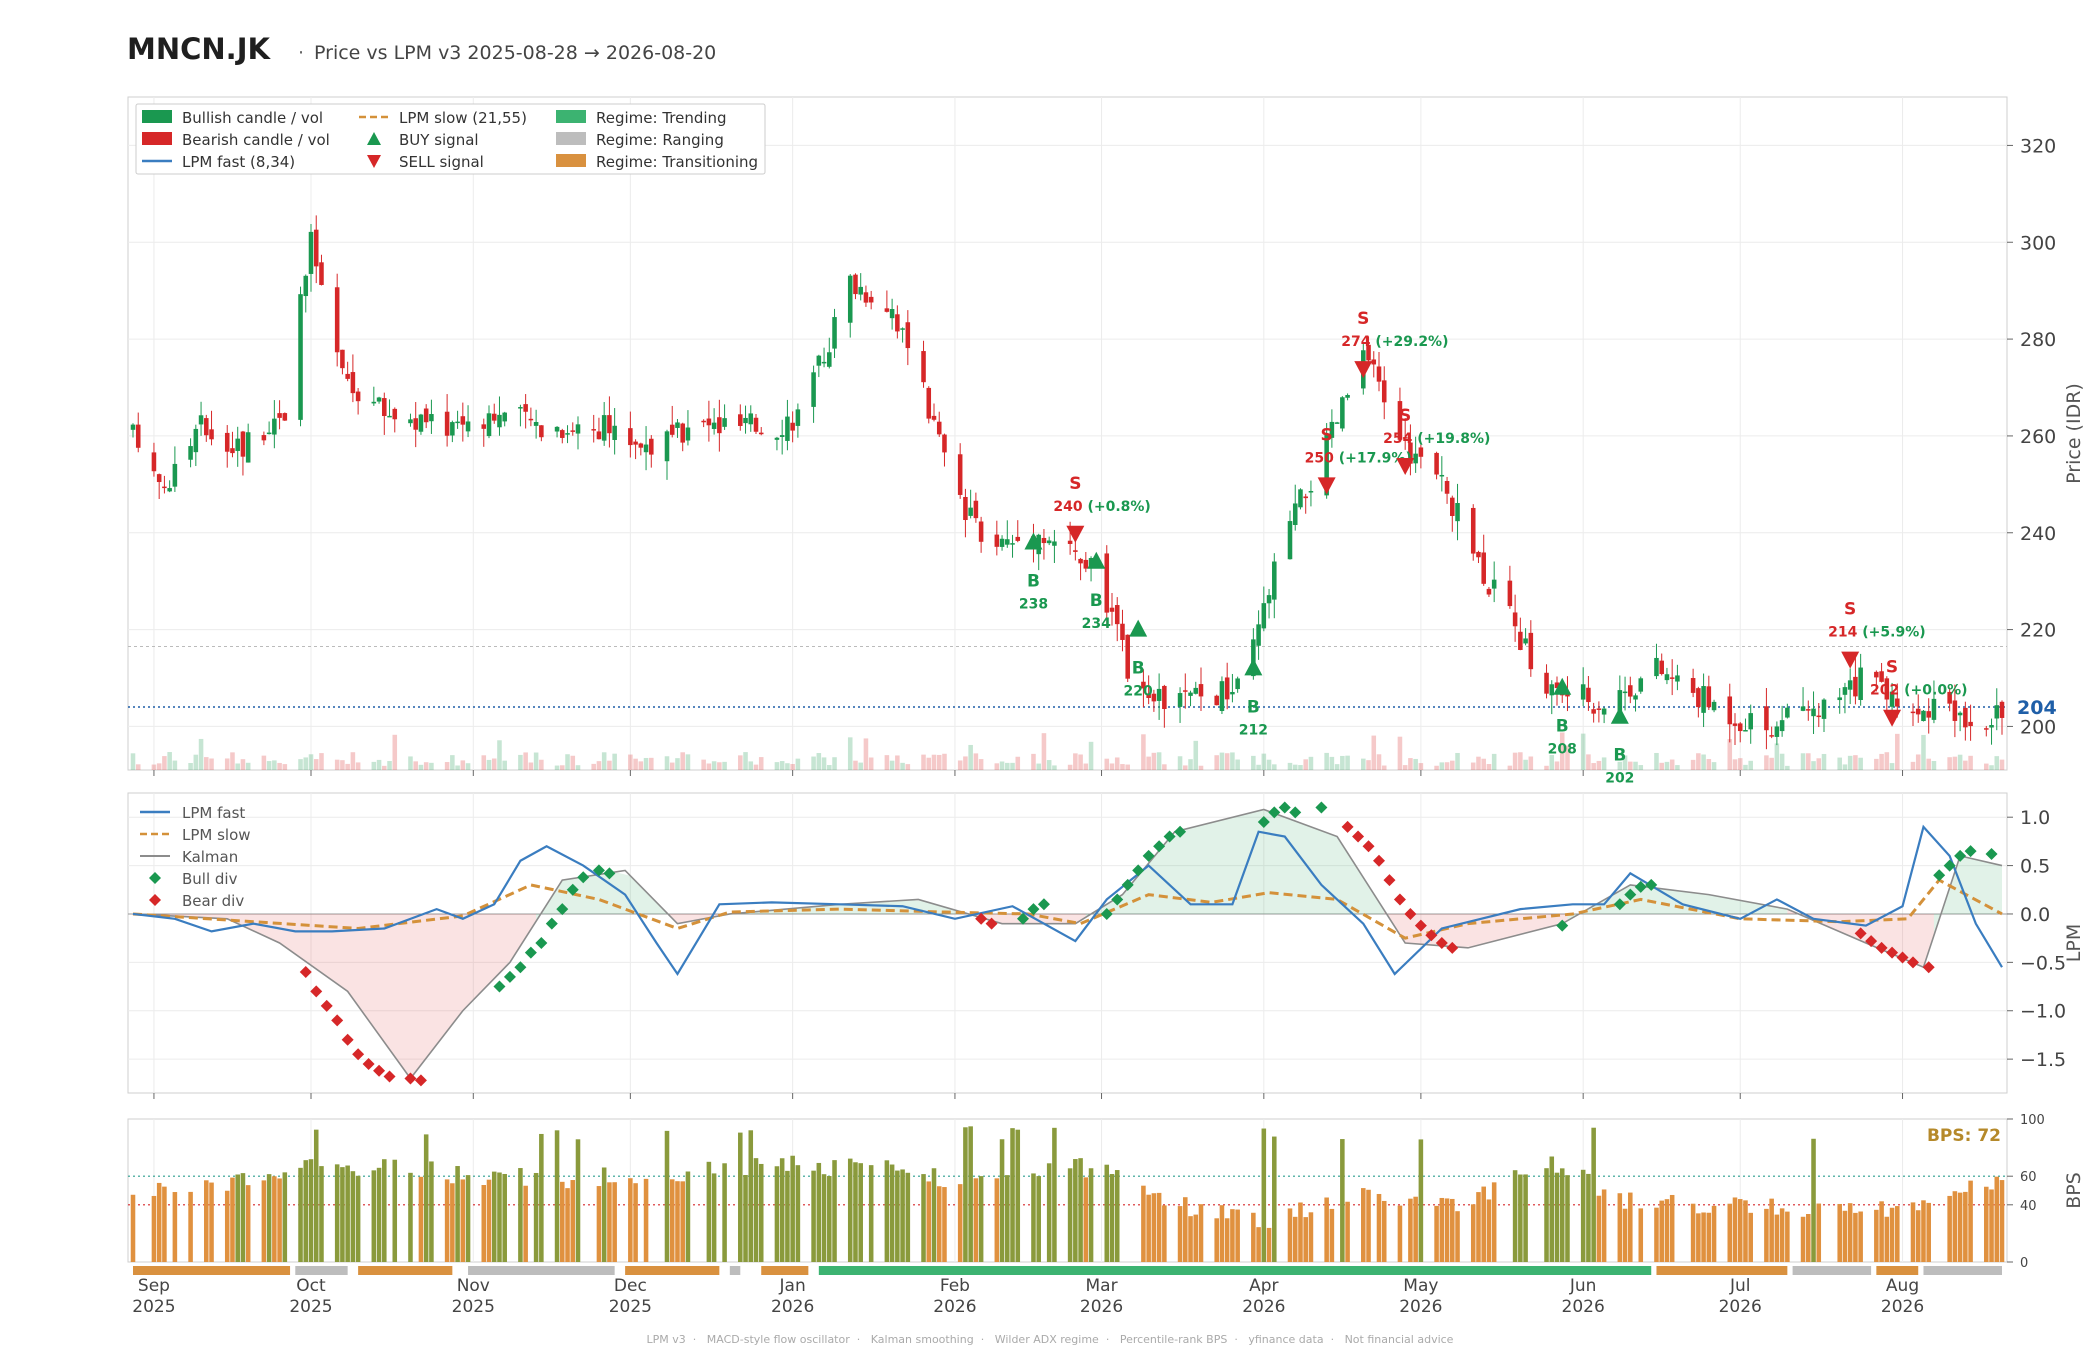 The width and height of the screenshot is (2100, 1350). I want to click on legend-box, so click(450, 139).